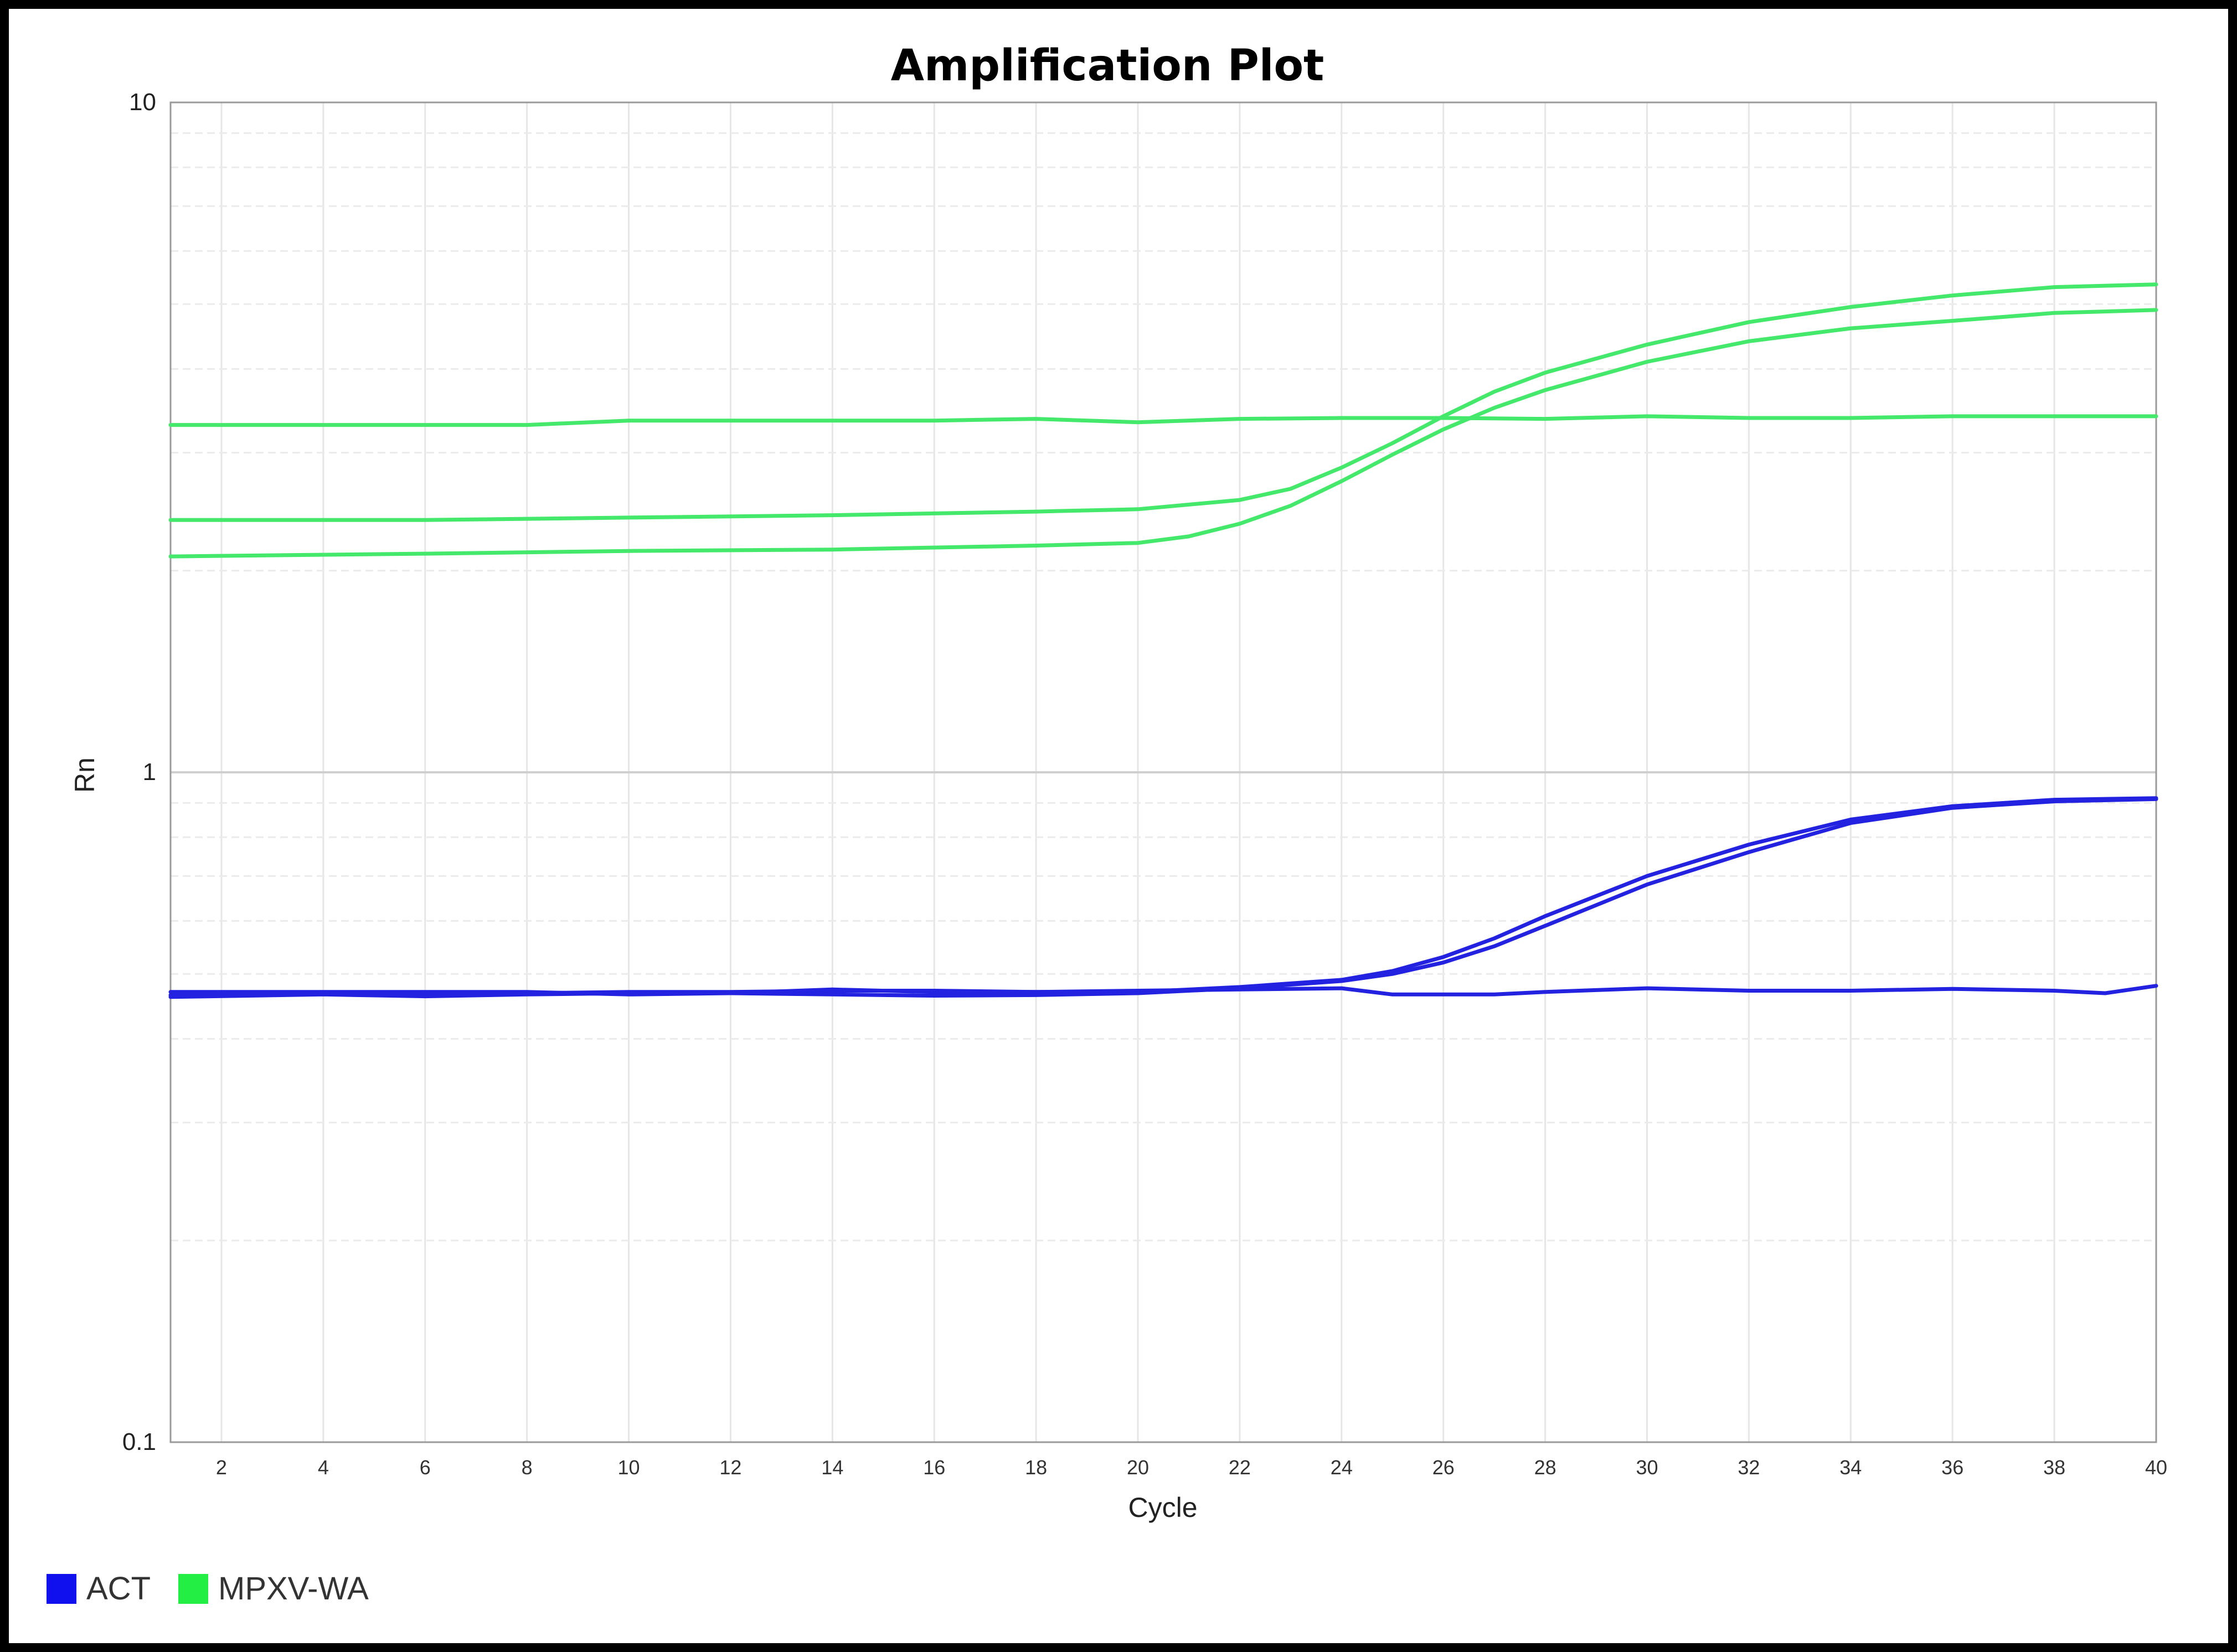 The height and width of the screenshot is (1652, 2237). What do you see at coordinates (832, 1467) in the screenshot?
I see `x-tick-label: 14` at bounding box center [832, 1467].